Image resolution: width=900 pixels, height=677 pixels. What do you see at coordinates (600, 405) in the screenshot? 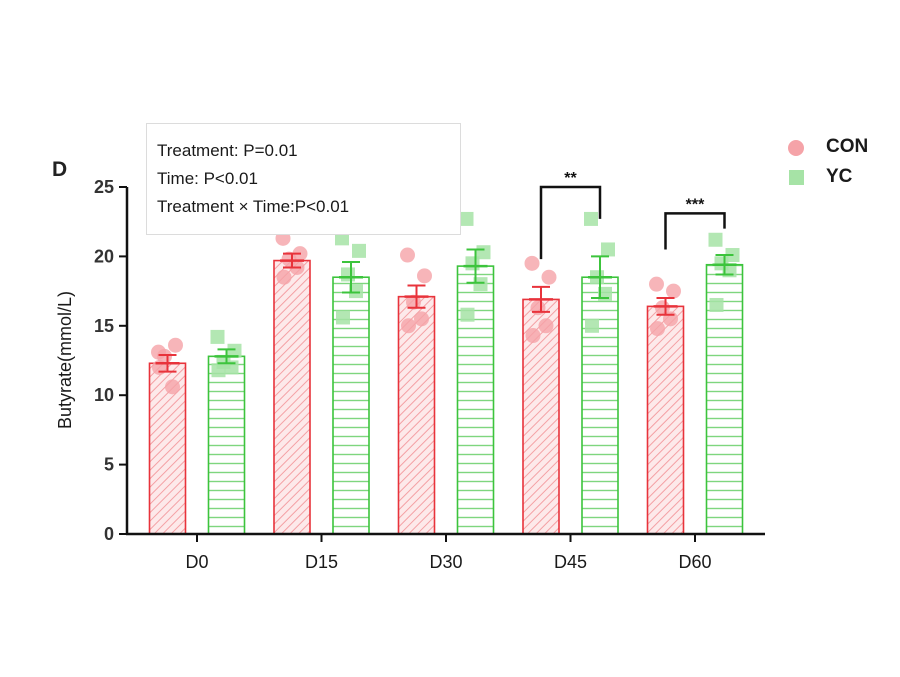
I see `bar-yc-d45` at bounding box center [600, 405].